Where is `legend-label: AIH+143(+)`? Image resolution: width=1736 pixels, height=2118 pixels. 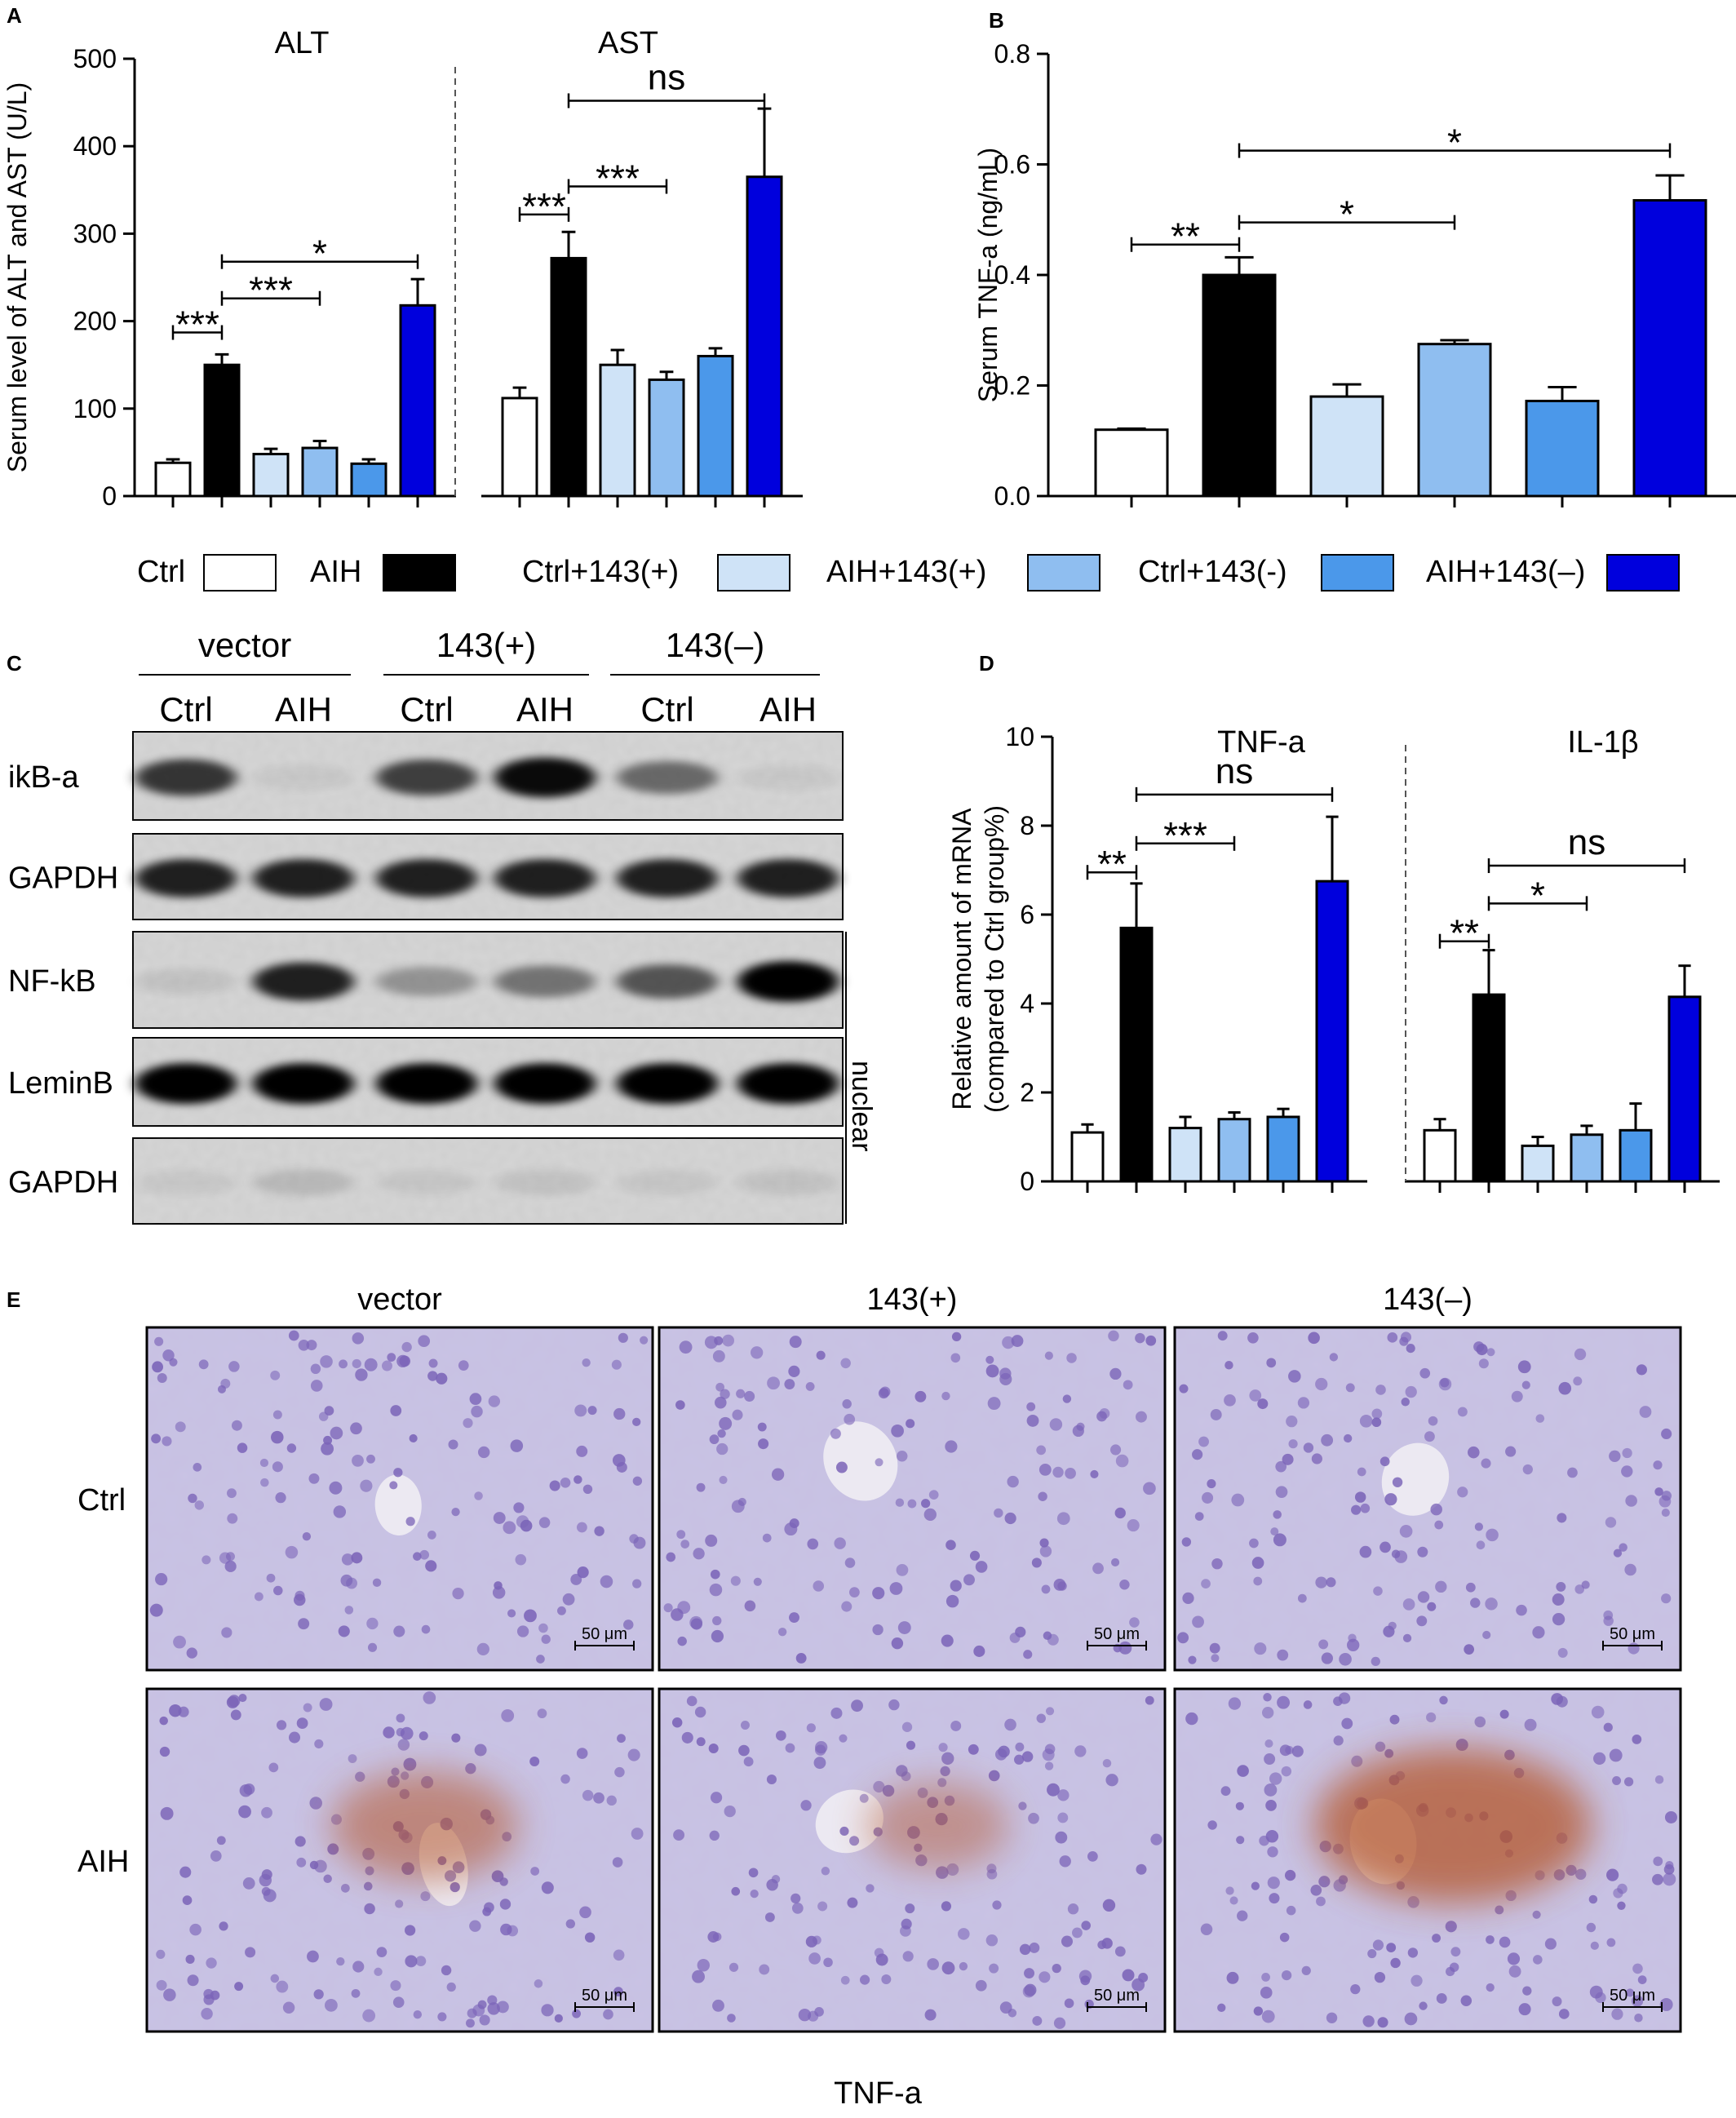
legend-label: AIH+143(+) is located at coordinates (906, 572).